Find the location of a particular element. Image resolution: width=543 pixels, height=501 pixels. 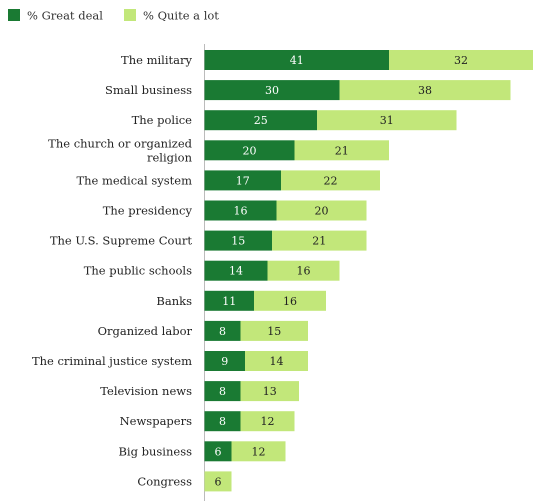

category-label: The criminal justice system is located at coordinates (112, 361).